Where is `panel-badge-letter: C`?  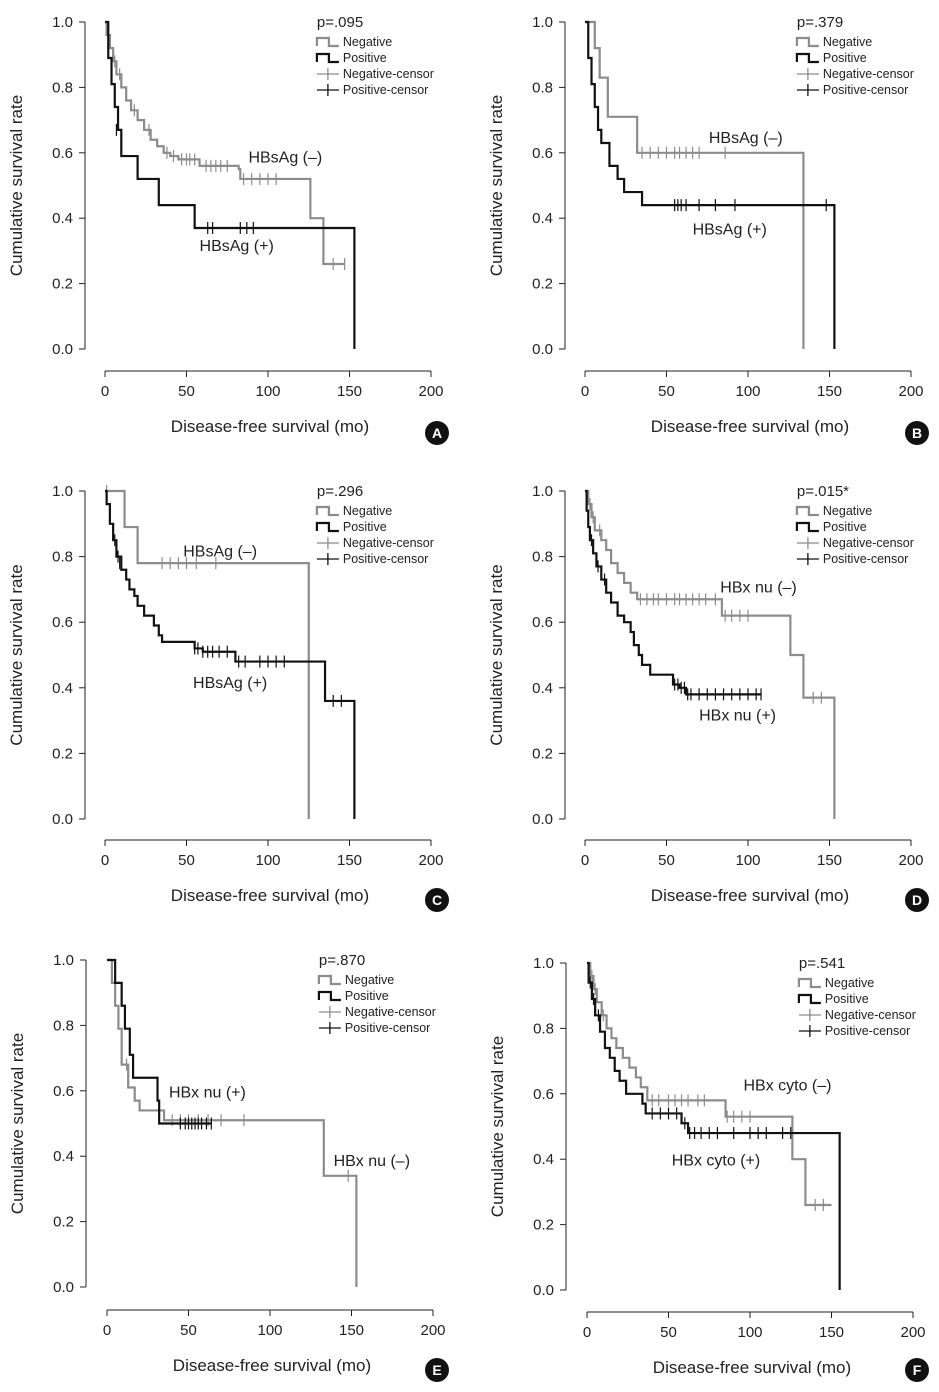 panel-badge-letter: C is located at coordinates (437, 900).